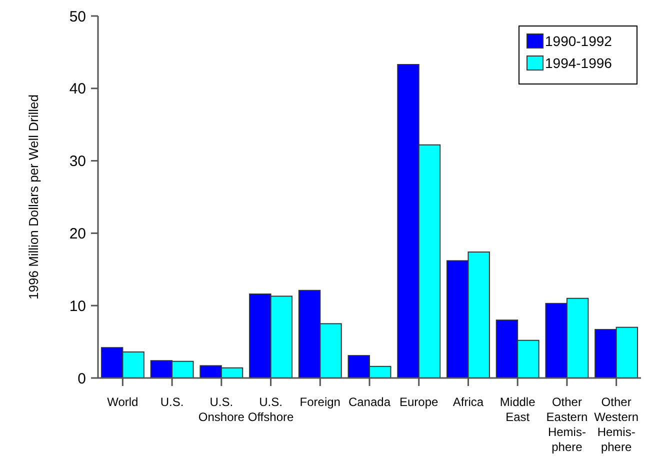 The width and height of the screenshot is (659, 466). Describe the element at coordinates (369, 402) in the screenshot. I see `x-tick-label: Canada` at that location.